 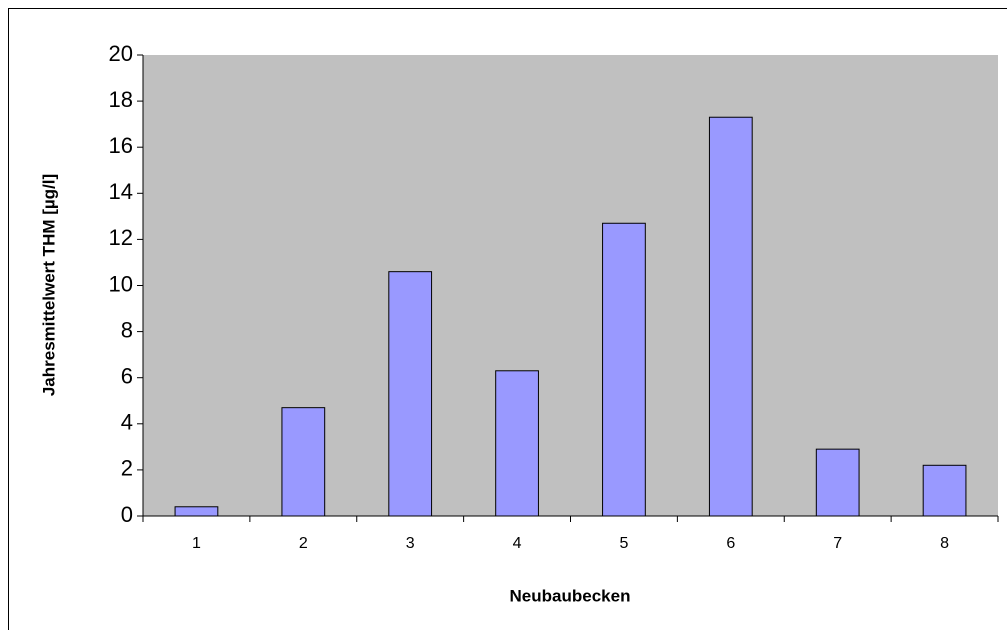 I want to click on y-axis-title: Jahresmittelwert THM [µg/l], so click(x=48, y=285).